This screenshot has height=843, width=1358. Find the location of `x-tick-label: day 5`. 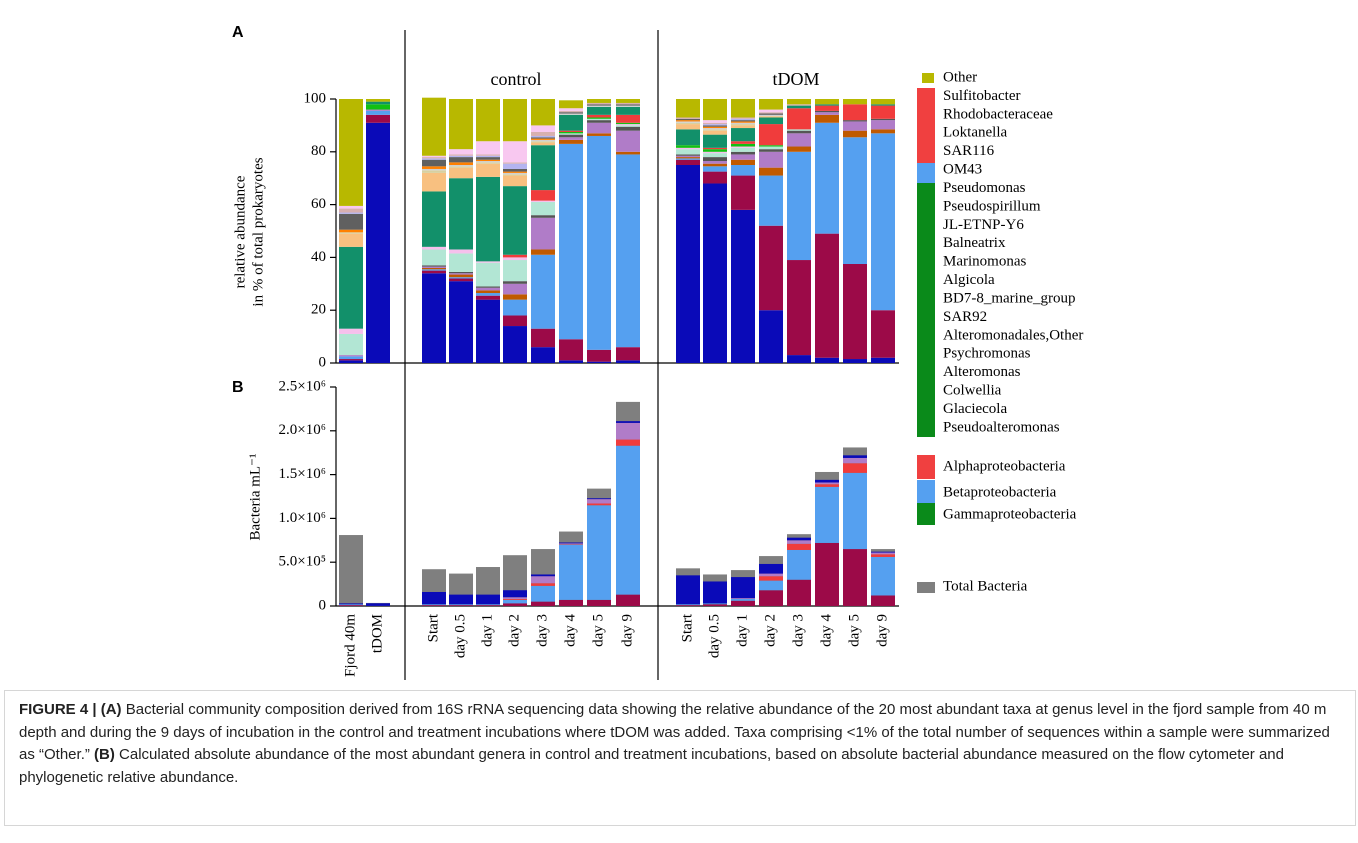

x-tick-label: day 5 is located at coordinates (598, 630).